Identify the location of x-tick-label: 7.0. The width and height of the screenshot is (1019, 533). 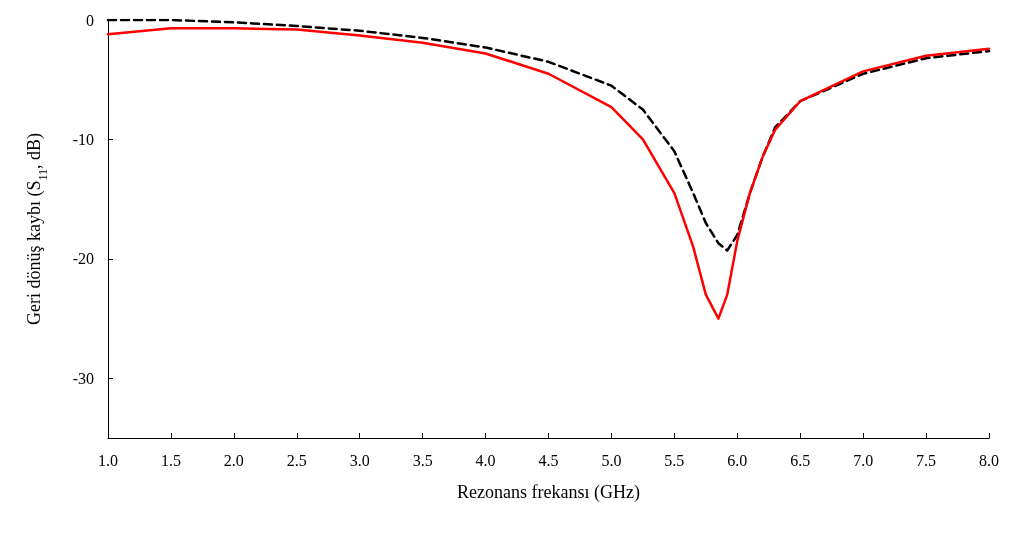
(863, 460).